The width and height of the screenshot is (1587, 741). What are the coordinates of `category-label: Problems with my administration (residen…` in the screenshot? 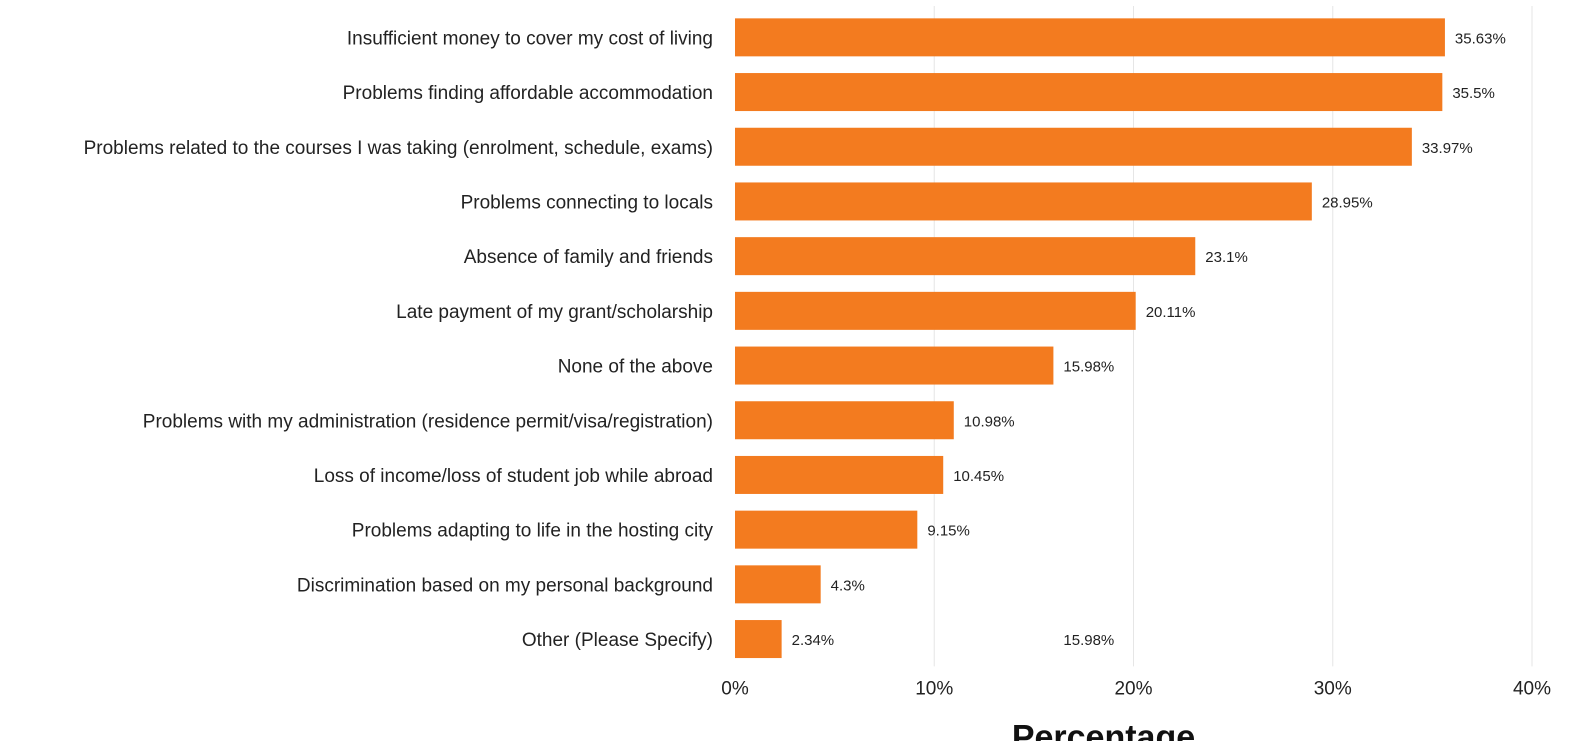 It's located at (428, 421).